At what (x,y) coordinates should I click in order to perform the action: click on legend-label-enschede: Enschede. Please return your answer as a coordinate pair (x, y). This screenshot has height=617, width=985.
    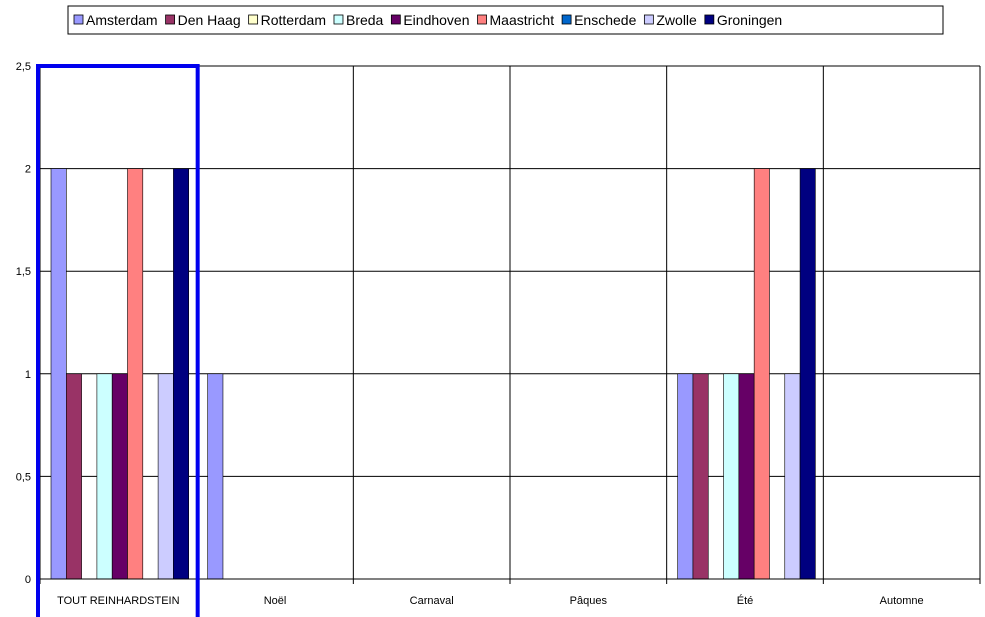
    Looking at the image, I should click on (605, 20).